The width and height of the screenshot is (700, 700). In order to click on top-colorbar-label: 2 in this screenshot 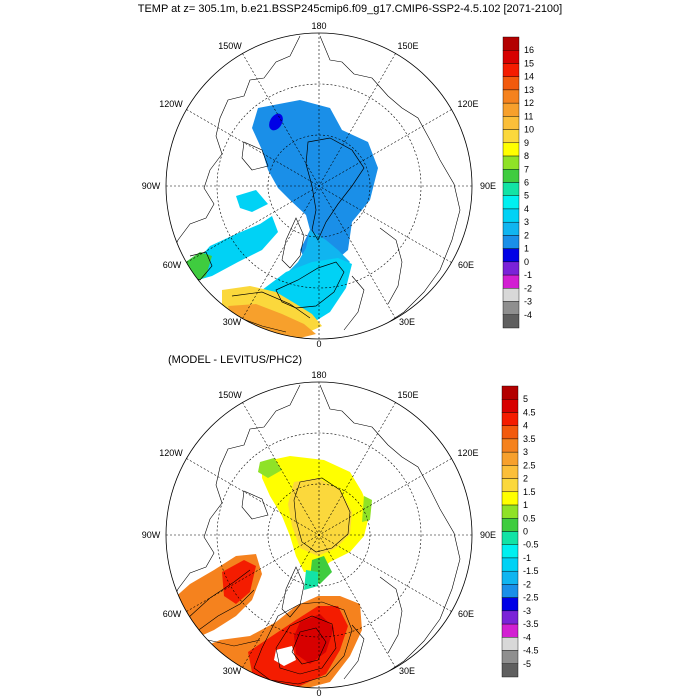, I will do `click(526, 235)`.